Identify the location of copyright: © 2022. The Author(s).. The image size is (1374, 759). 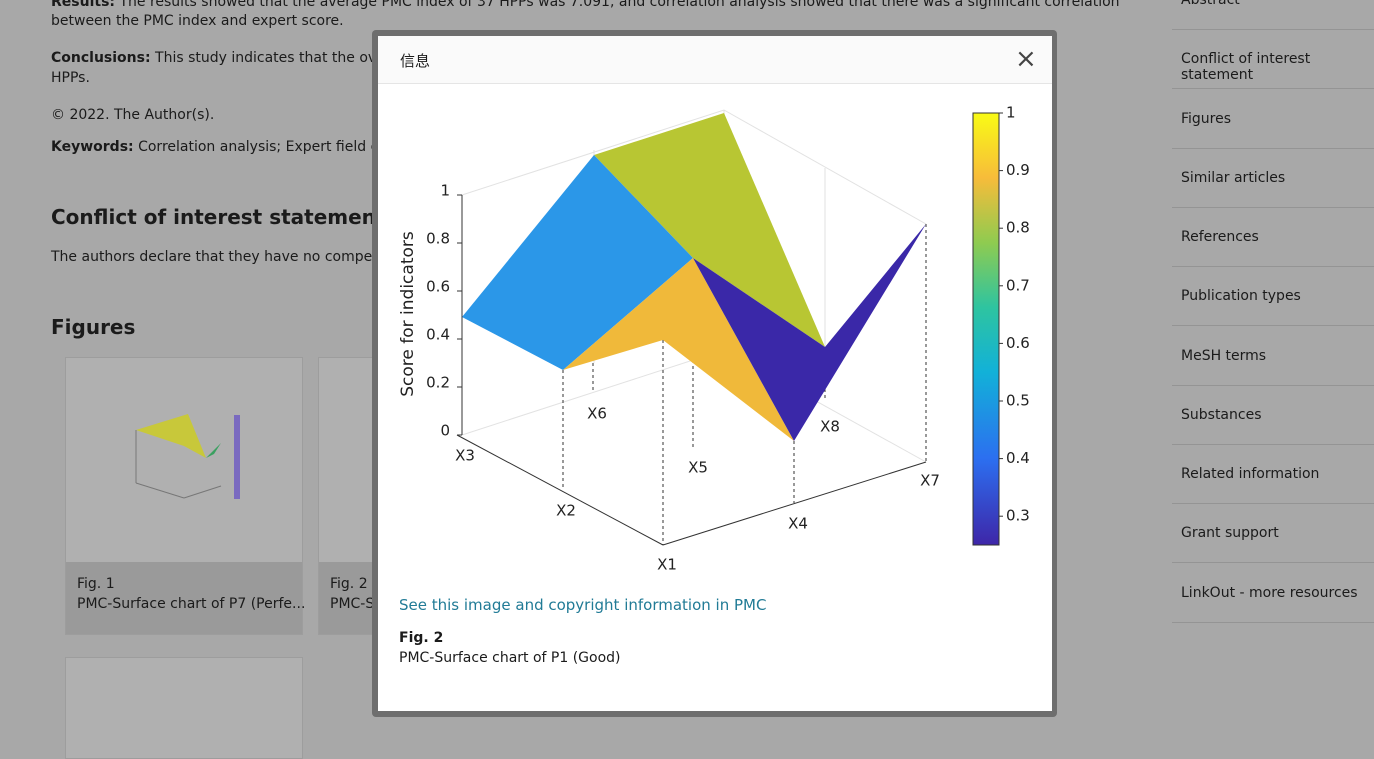
(133, 115).